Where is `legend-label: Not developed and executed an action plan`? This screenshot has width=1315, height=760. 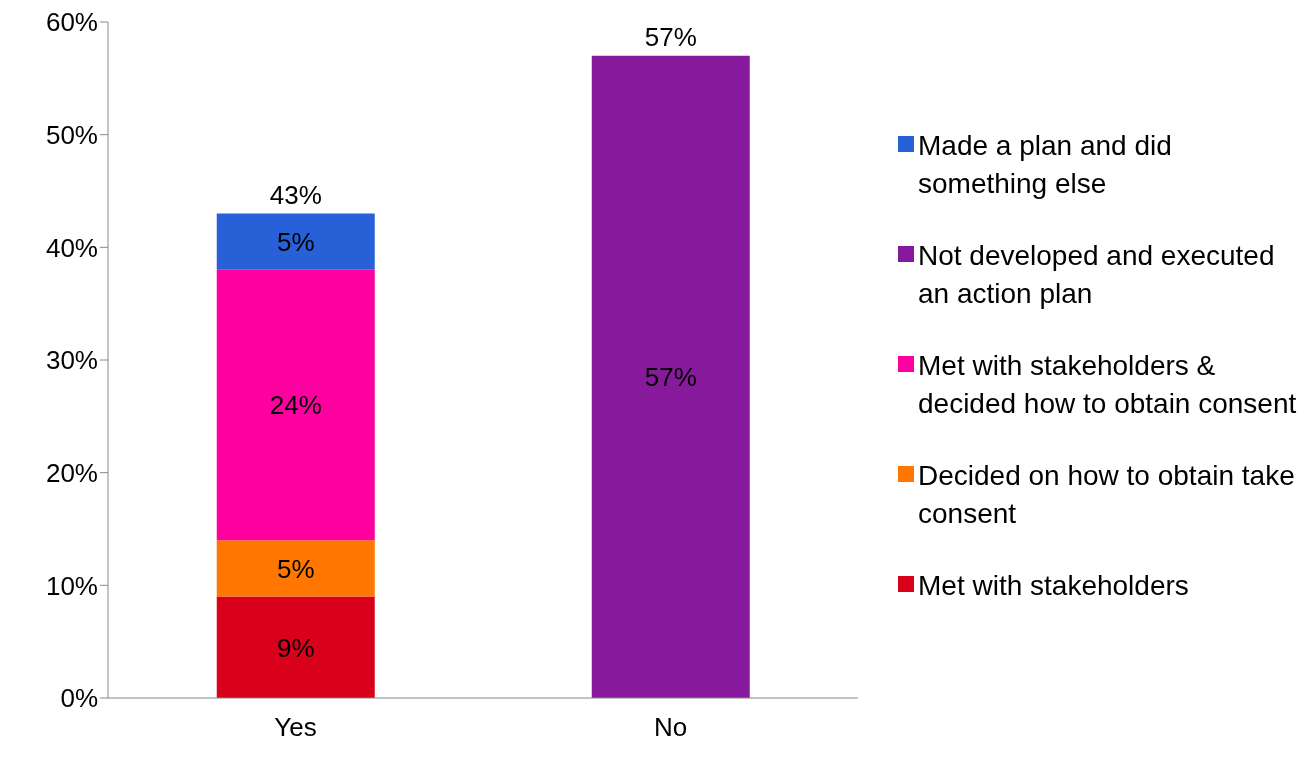
legend-label: Not developed and executed an action plan is located at coordinates (1097, 275).